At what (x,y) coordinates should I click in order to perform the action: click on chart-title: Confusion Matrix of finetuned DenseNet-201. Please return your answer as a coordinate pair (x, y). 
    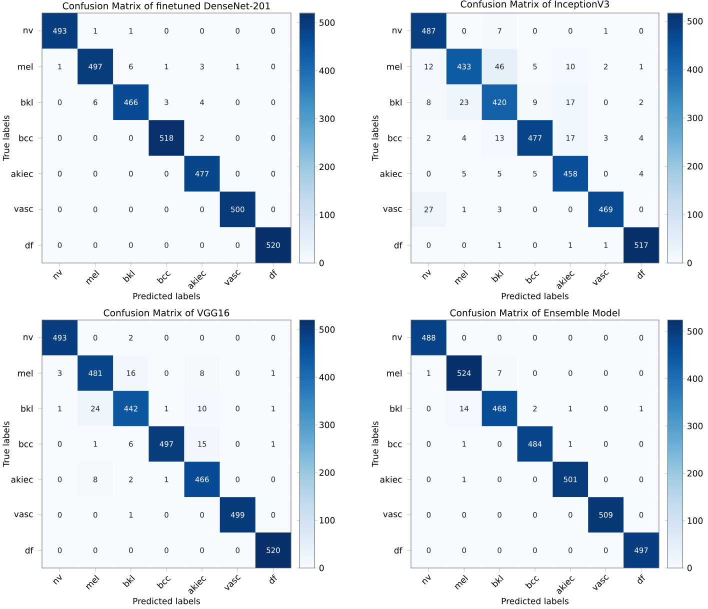
    Looking at the image, I should click on (166, 6).